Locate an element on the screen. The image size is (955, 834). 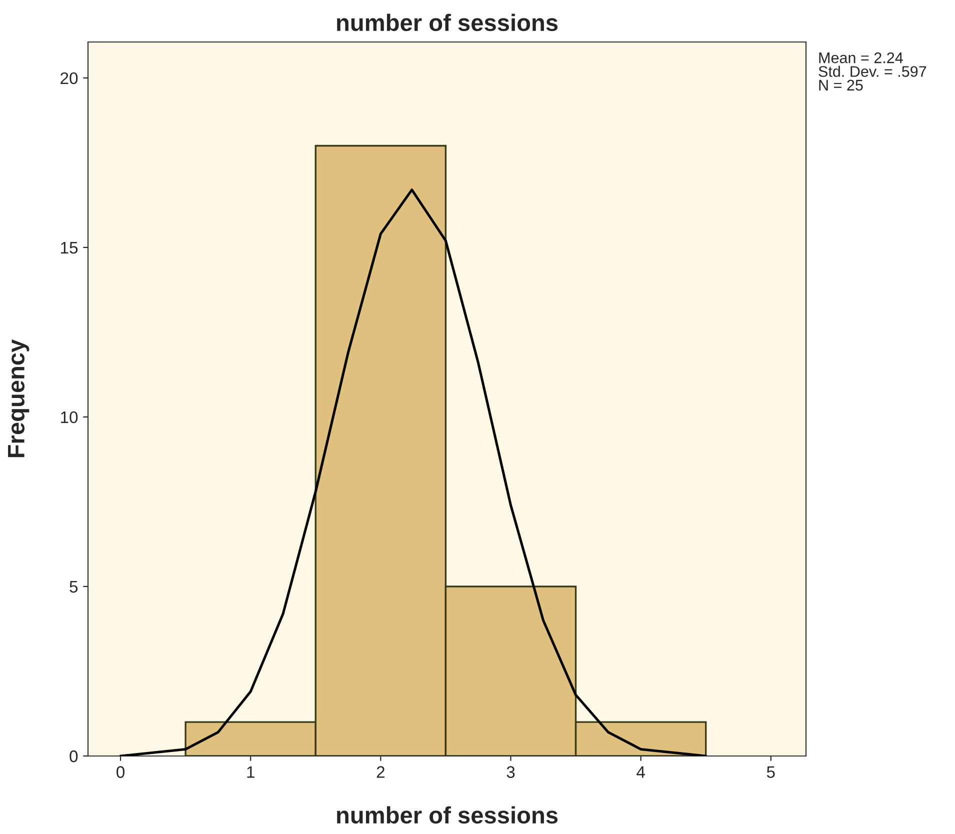
y-tick-label: 0 is located at coordinates (74, 756).